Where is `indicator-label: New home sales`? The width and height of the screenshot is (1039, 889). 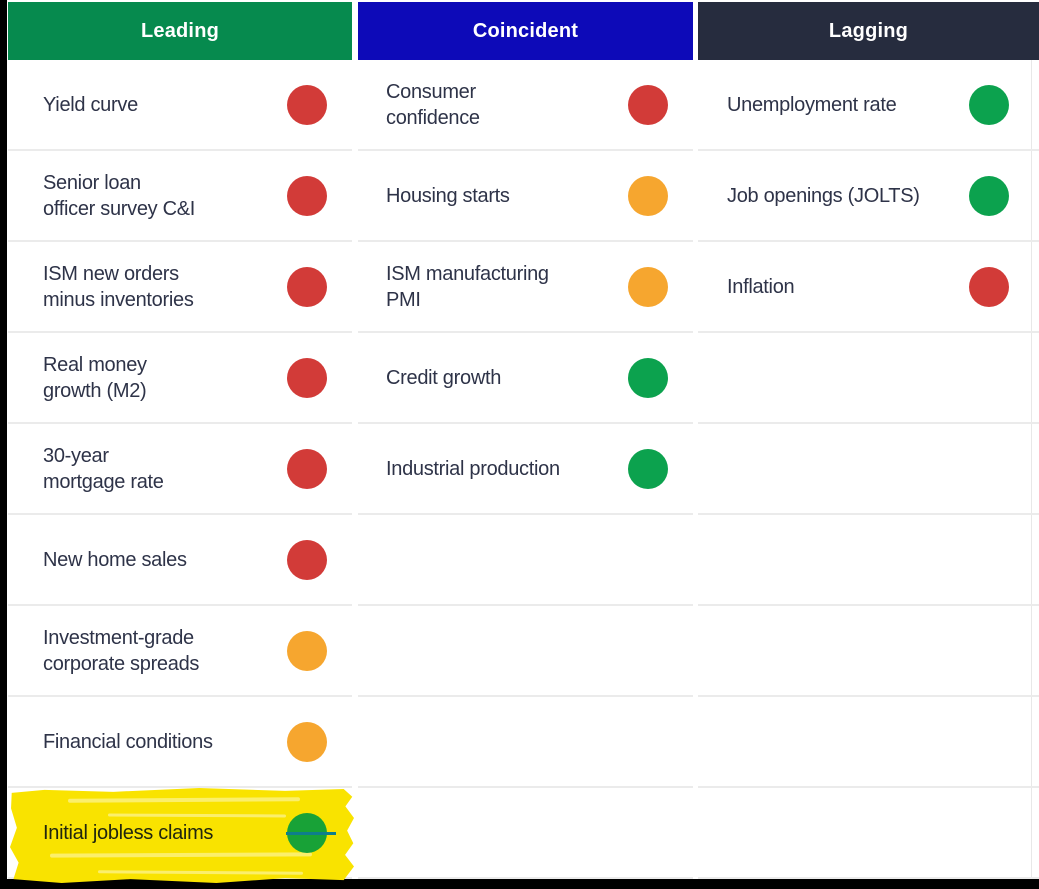 indicator-label: New home sales is located at coordinates (115, 559).